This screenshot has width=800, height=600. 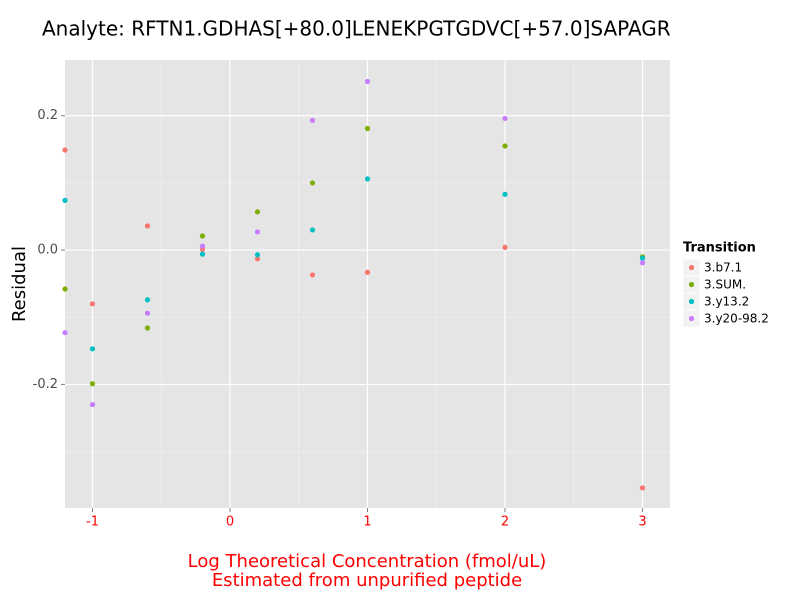 I want to click on legend-label: 3.y13.2, so click(x=726, y=302).